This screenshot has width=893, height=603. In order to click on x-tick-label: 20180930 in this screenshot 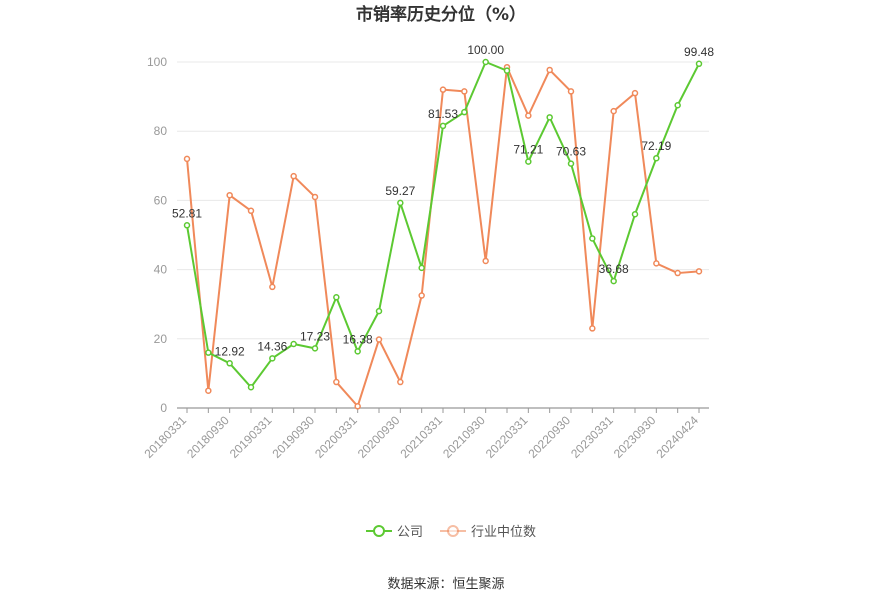, I will do `click(208, 437)`.